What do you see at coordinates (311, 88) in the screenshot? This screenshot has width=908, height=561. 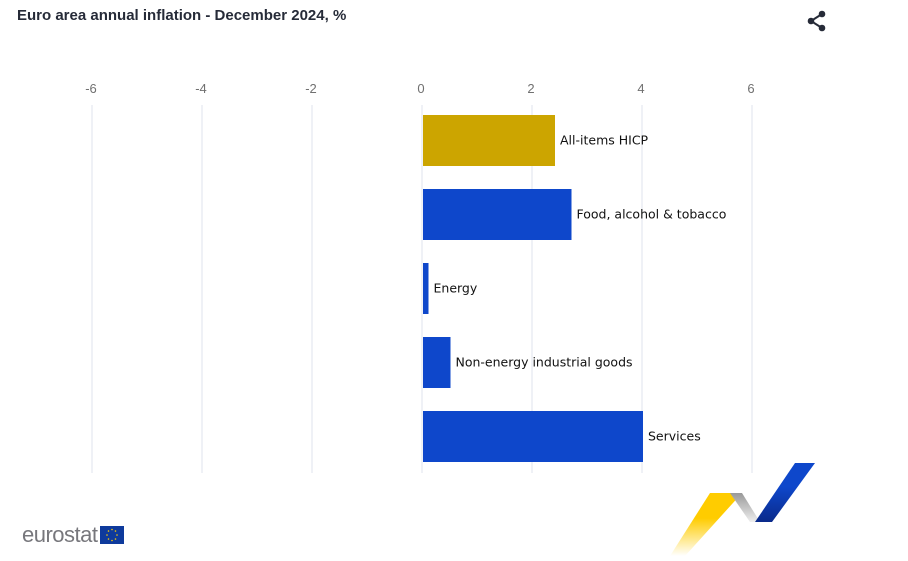 I see `x-tick-label: -2` at bounding box center [311, 88].